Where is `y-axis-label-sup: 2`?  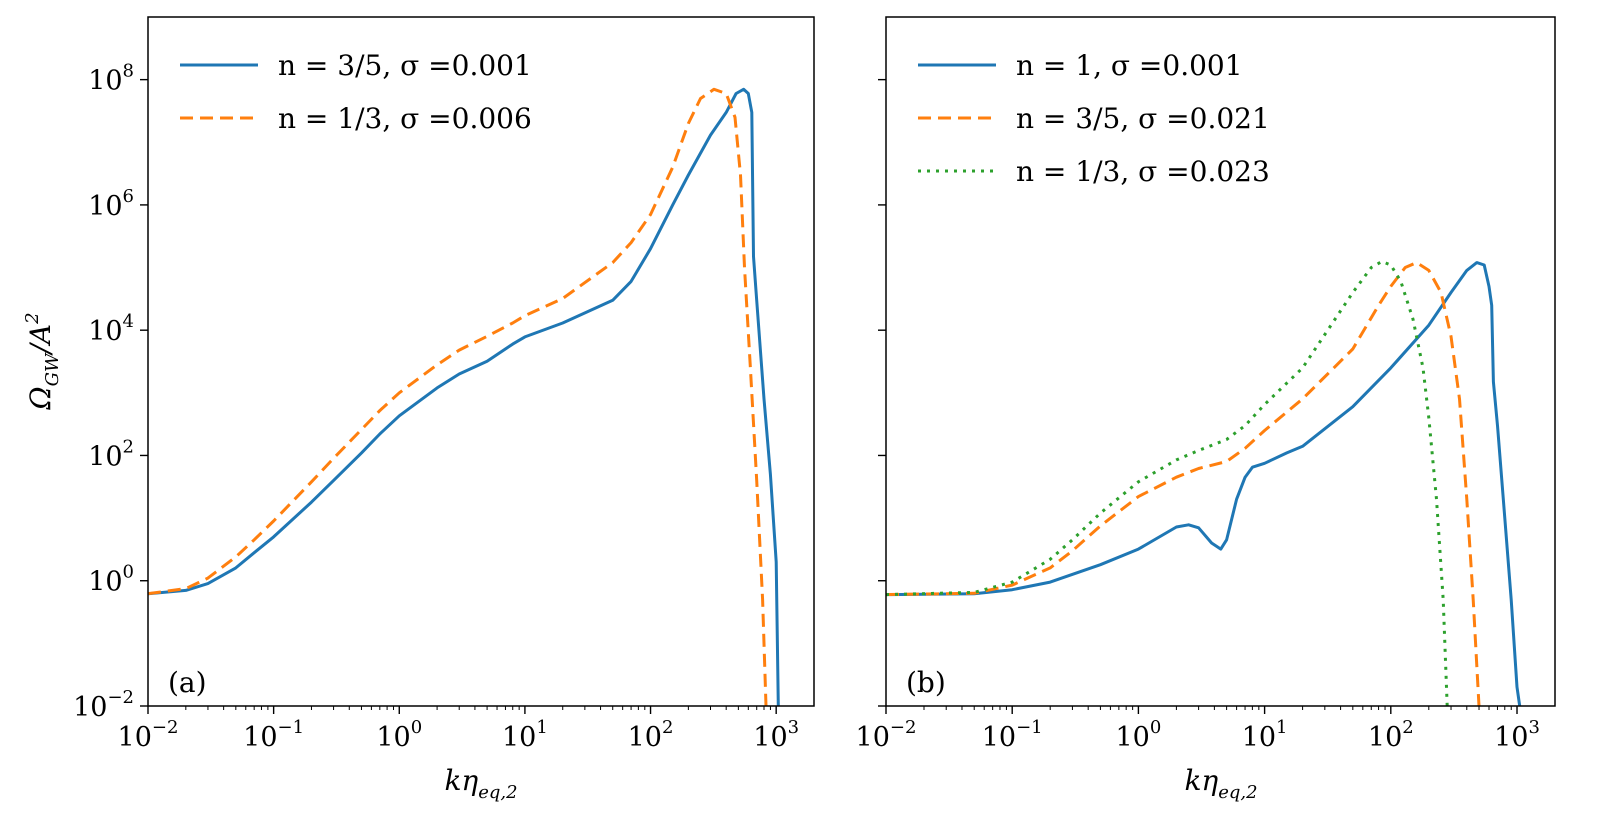
y-axis-label-sup: 2 is located at coordinates (32, 318).